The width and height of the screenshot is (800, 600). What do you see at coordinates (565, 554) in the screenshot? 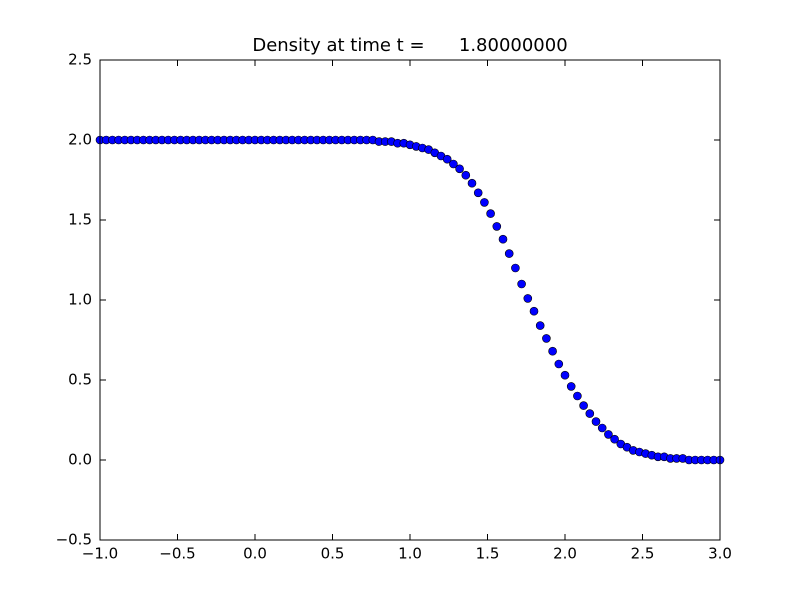
I see `x-tick-label: 2.0` at bounding box center [565, 554].